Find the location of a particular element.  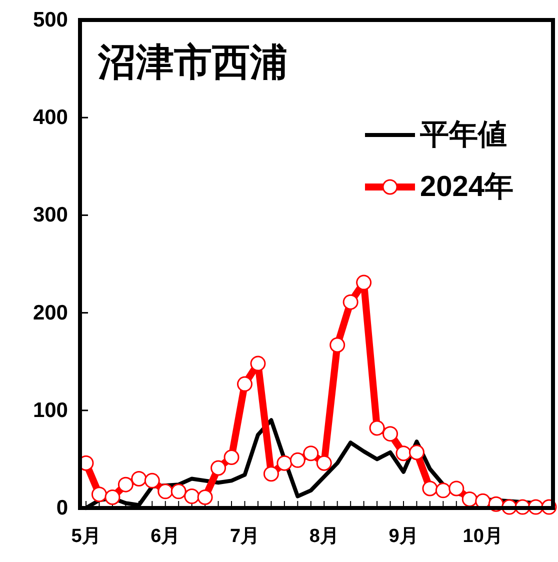

y-tick-label: 300 is located at coordinates (50, 215).